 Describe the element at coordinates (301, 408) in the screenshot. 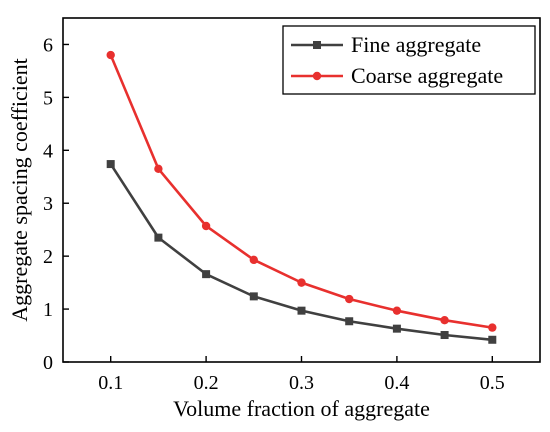

I see `x-axis-title: Volume fraction of aggregate` at that location.